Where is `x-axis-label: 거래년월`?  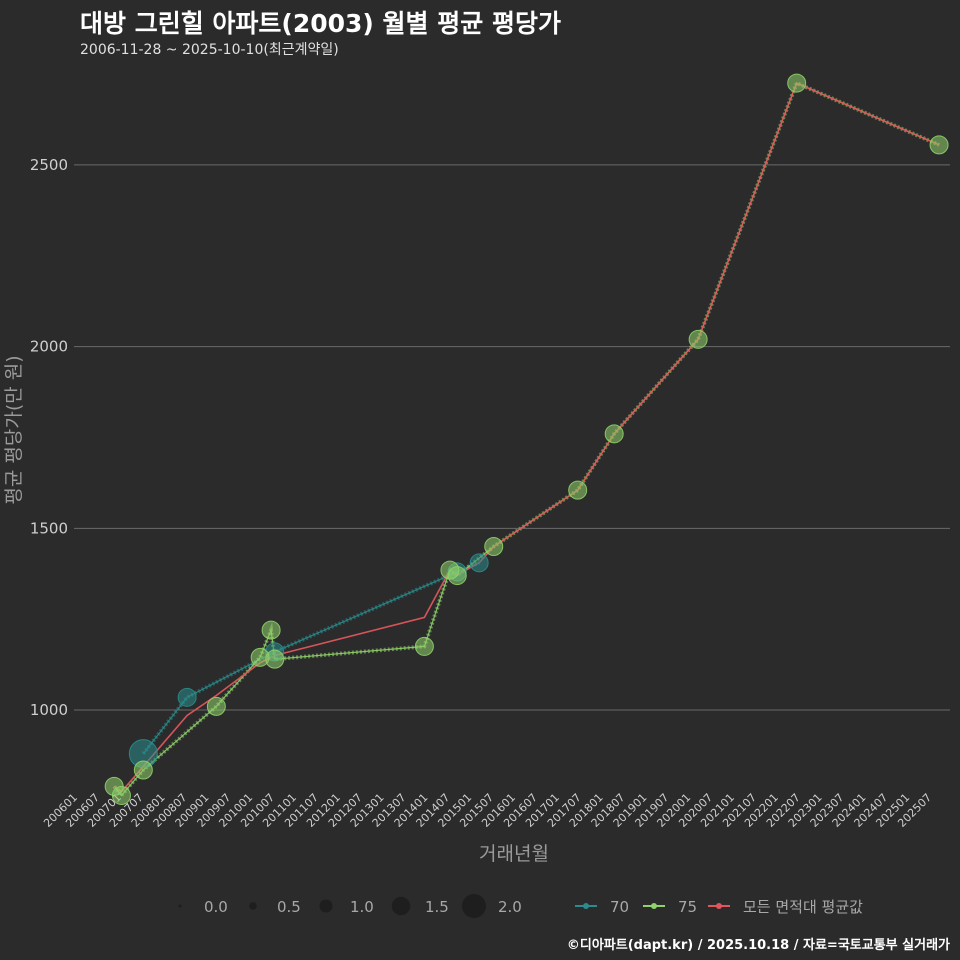 x-axis-label: 거래년월 is located at coordinates (514, 854).